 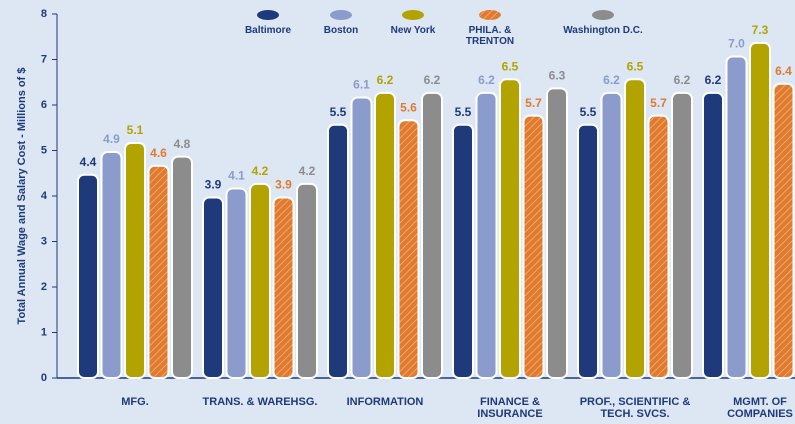 What do you see at coordinates (783, 71) in the screenshot?
I see `value-label: 6.4` at bounding box center [783, 71].